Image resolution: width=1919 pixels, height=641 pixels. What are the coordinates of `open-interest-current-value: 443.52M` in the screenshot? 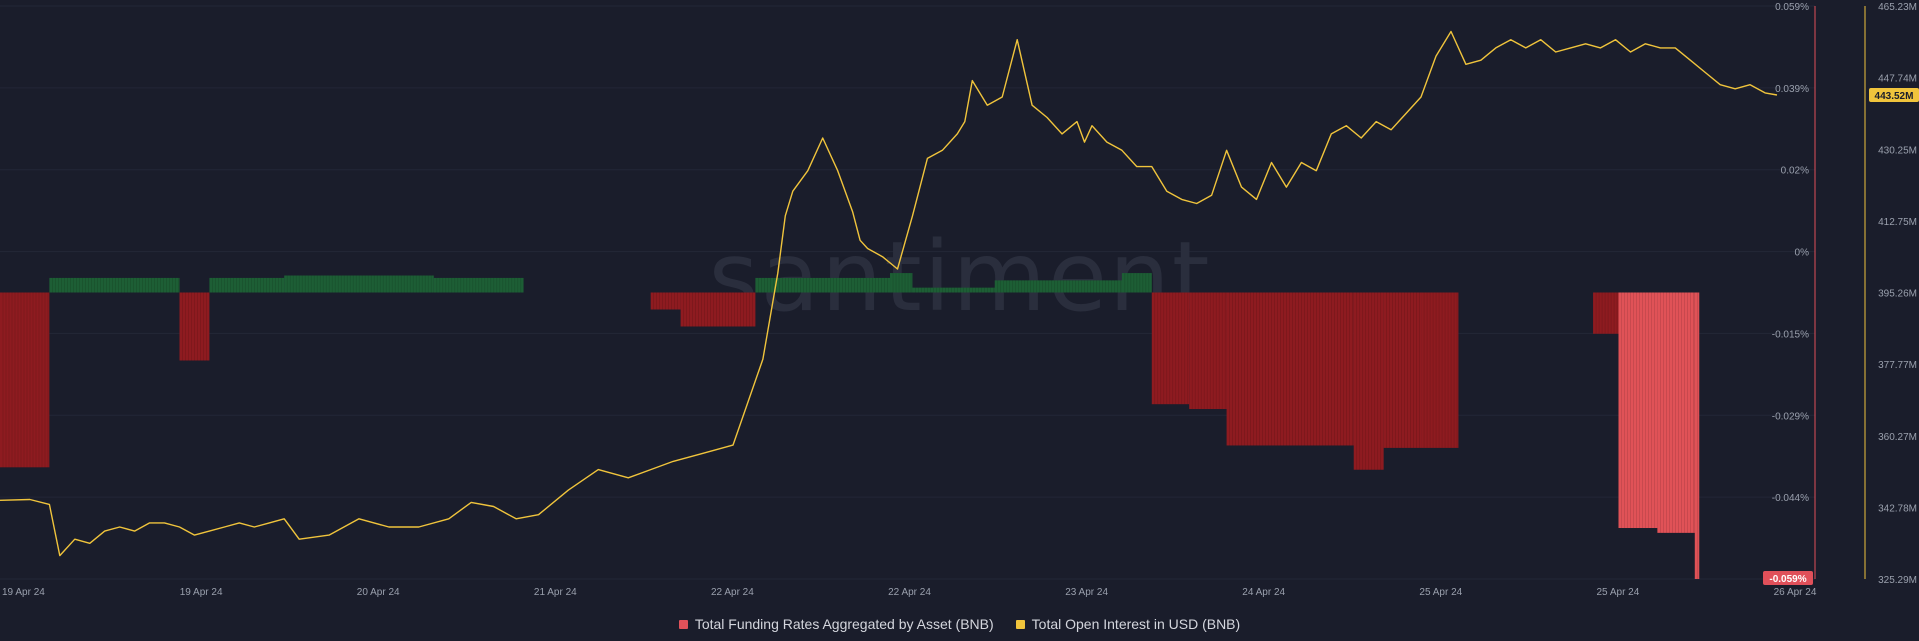 It's located at (1894, 96).